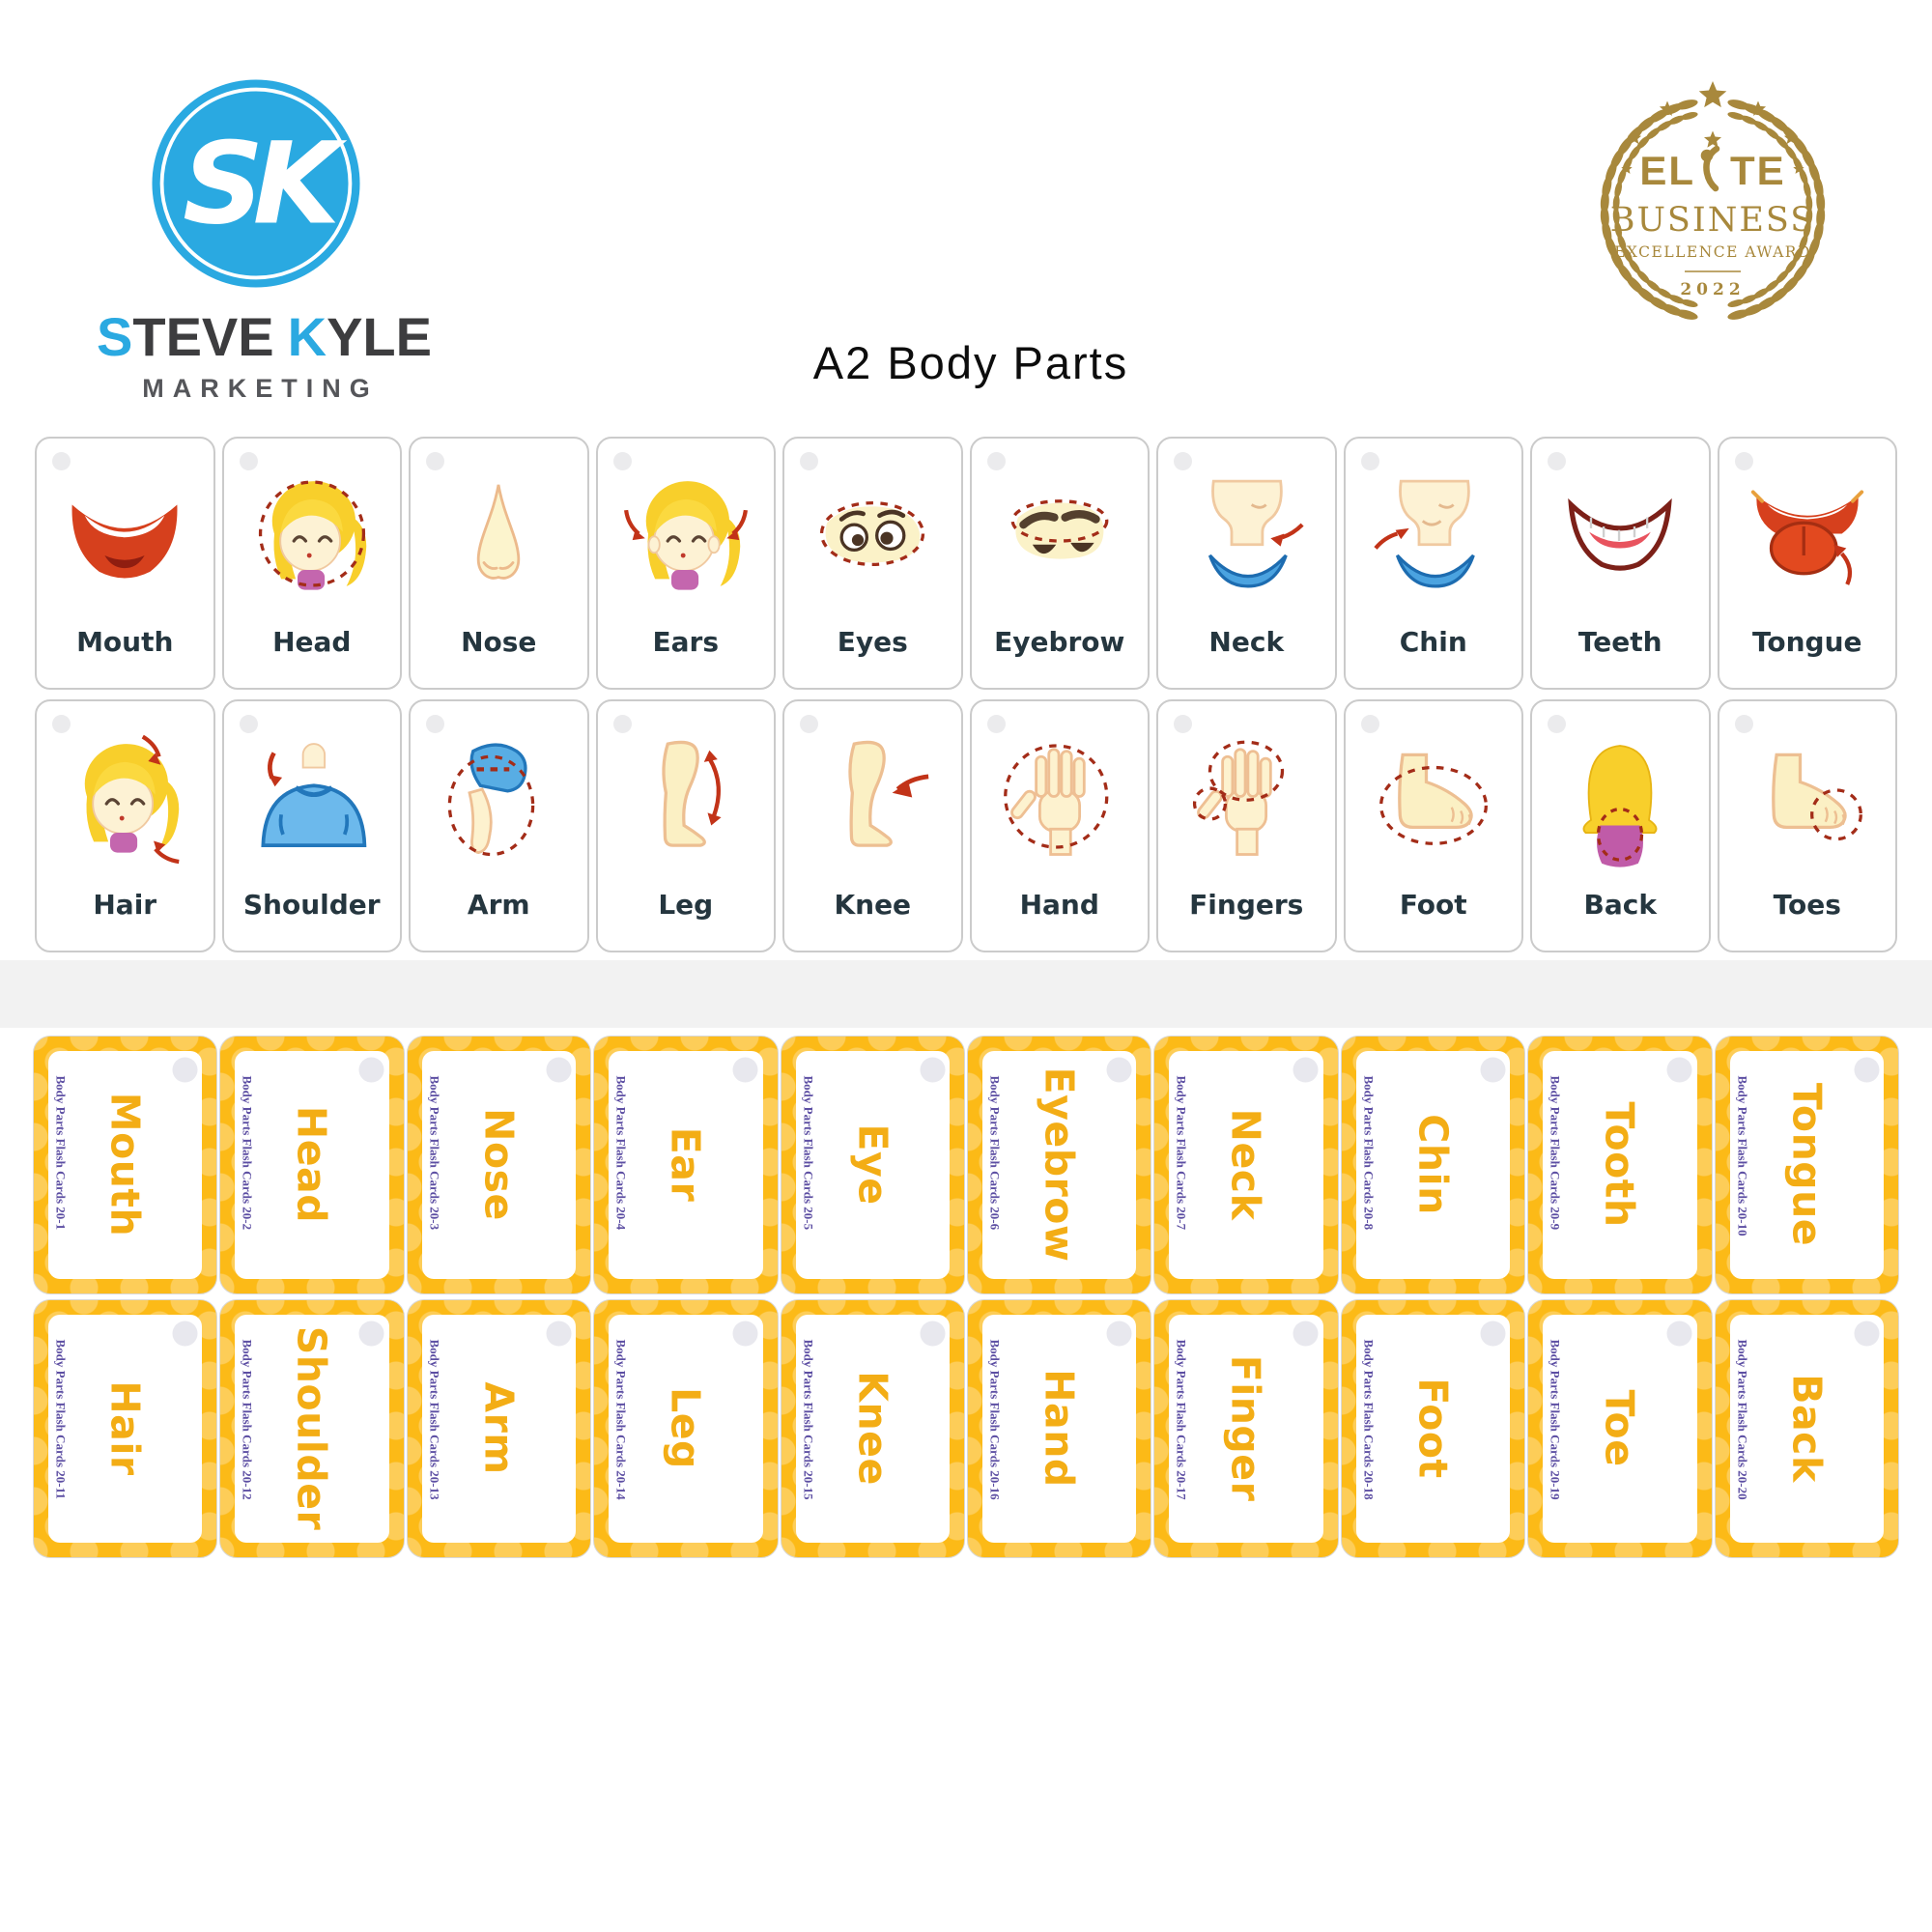 The image size is (1932, 1932). I want to click on word-card-word: Eyebrow, so click(1059, 1164).